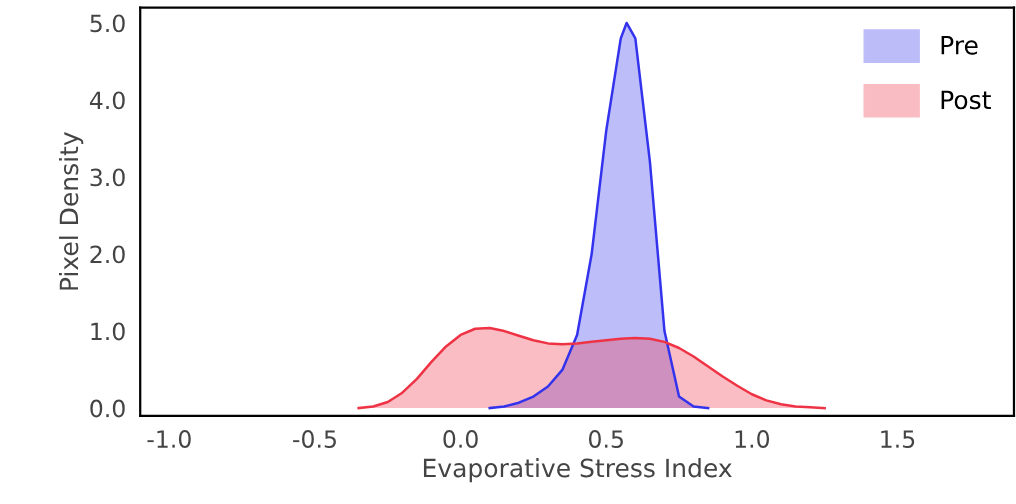 The image size is (1016, 504). I want to click on legend-label: Pre, so click(959, 45).